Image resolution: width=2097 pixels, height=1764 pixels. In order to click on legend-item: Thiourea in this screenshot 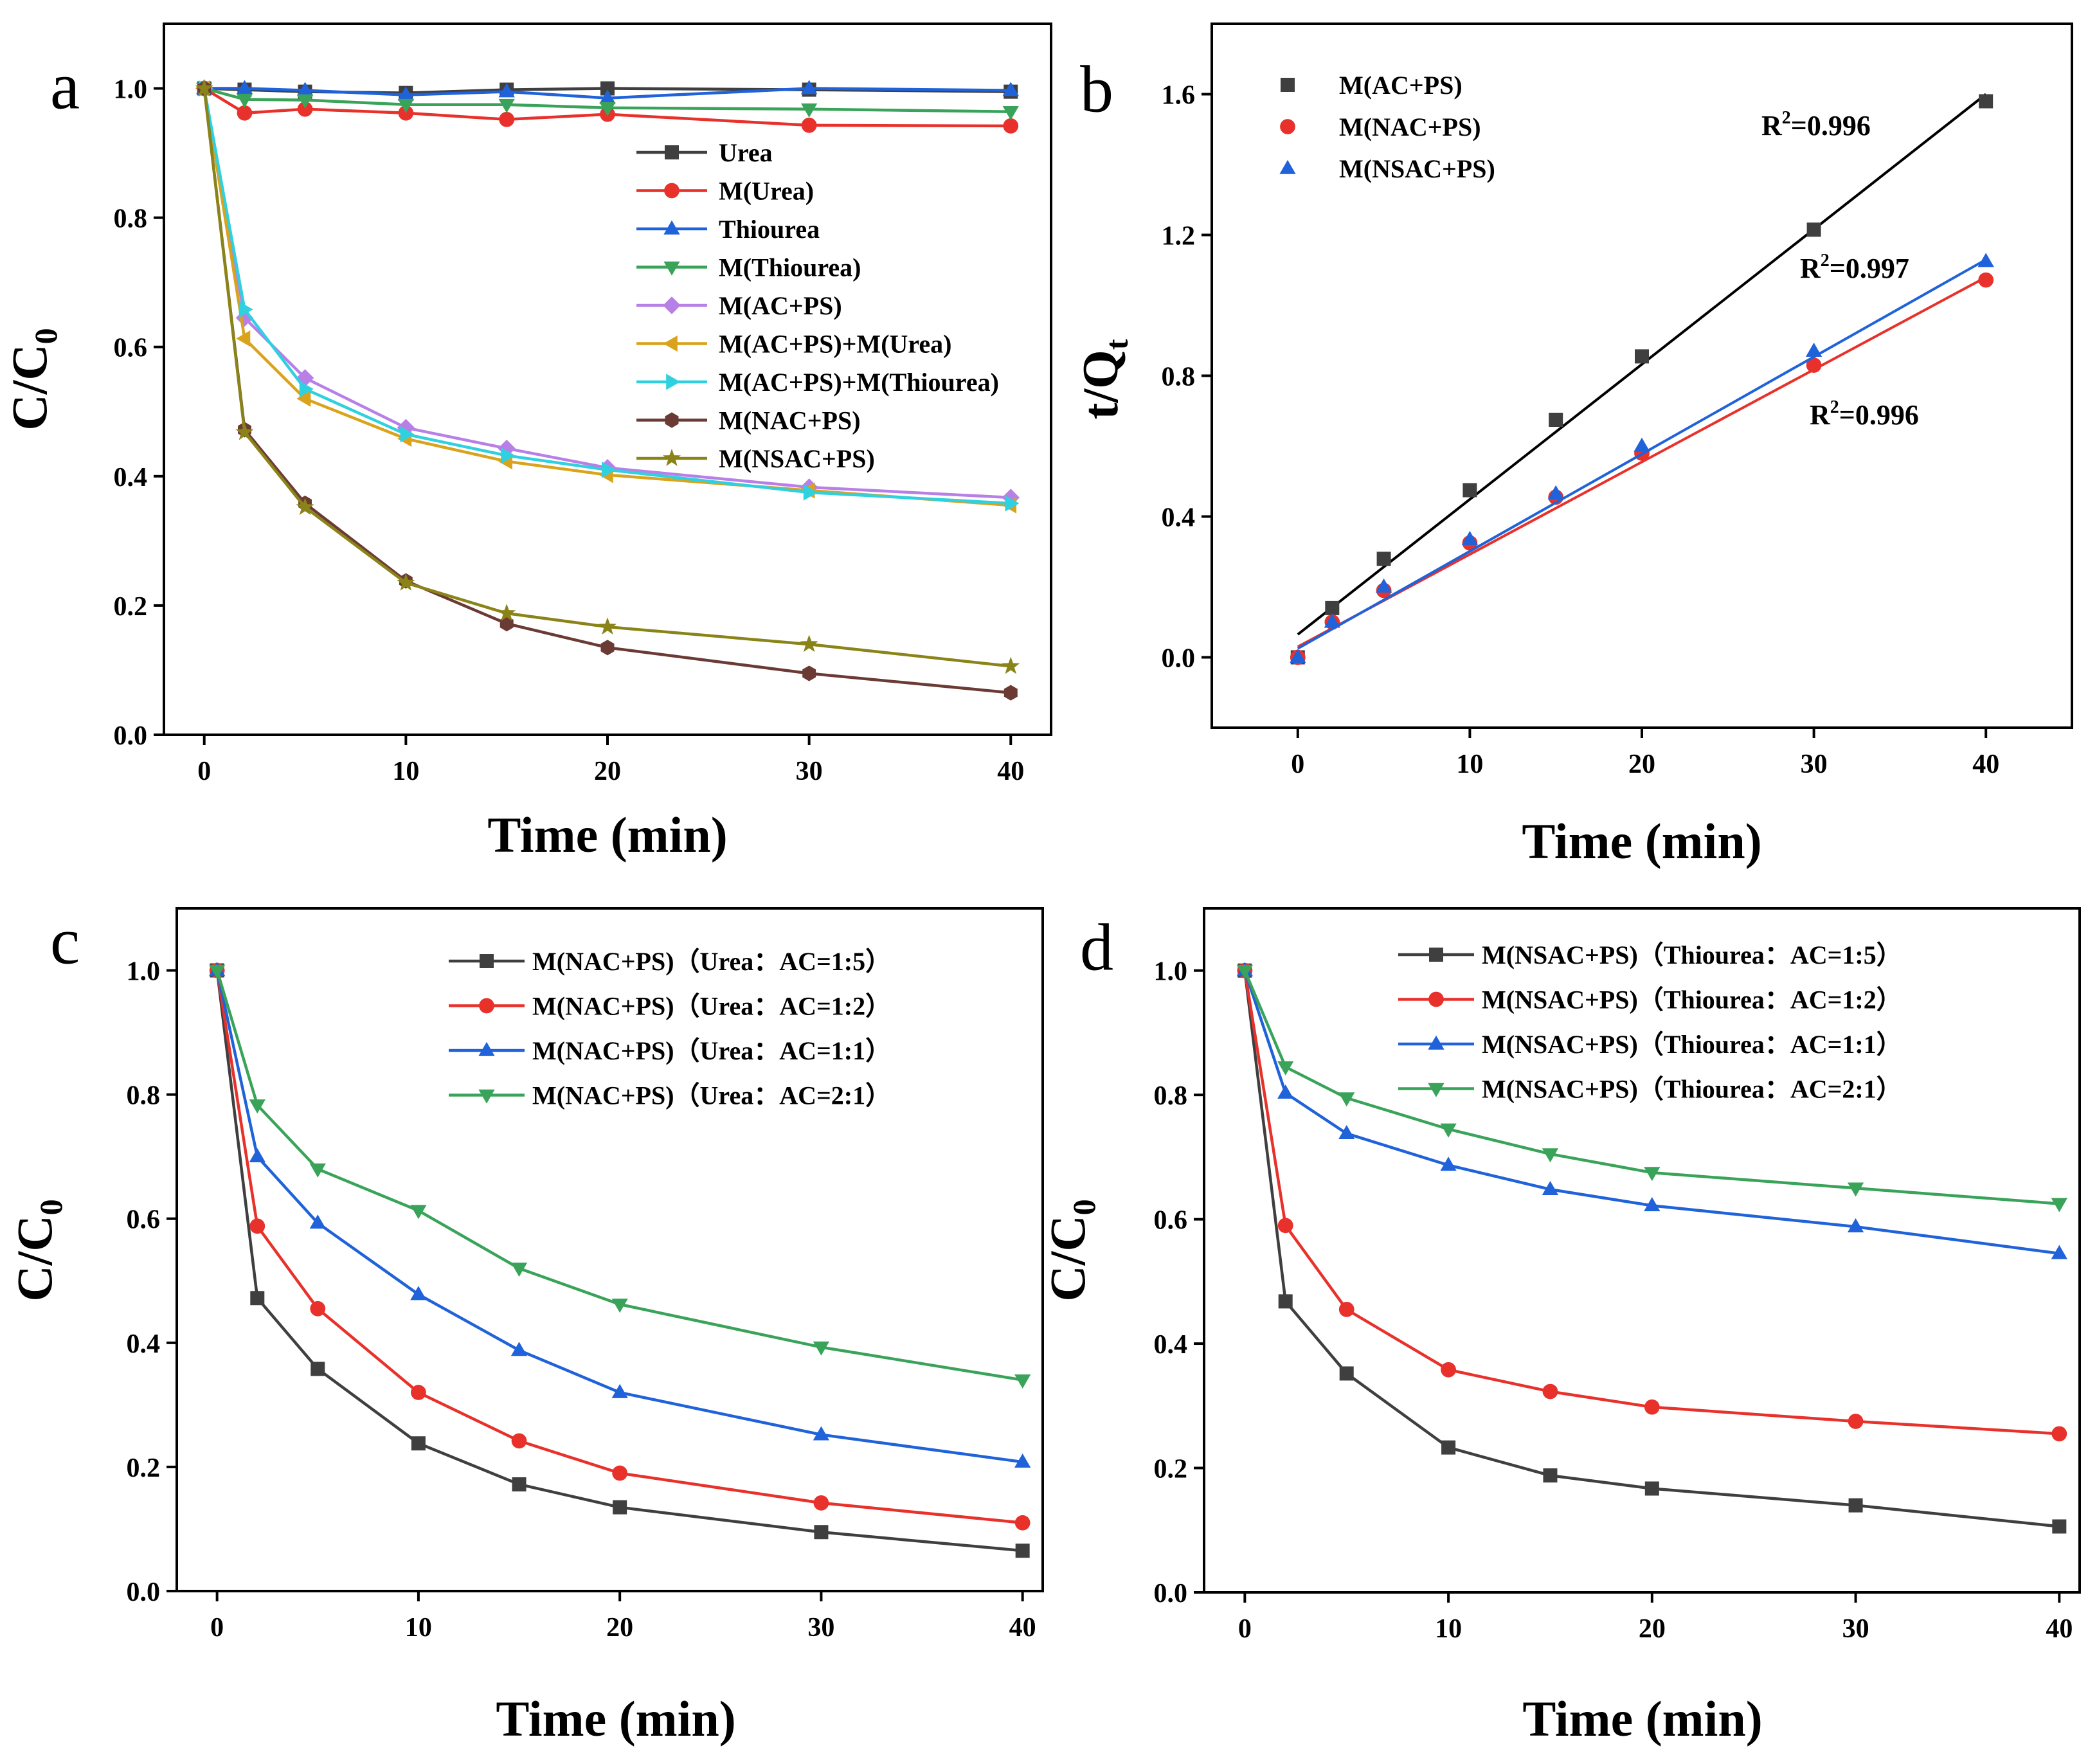, I will do `click(728, 230)`.